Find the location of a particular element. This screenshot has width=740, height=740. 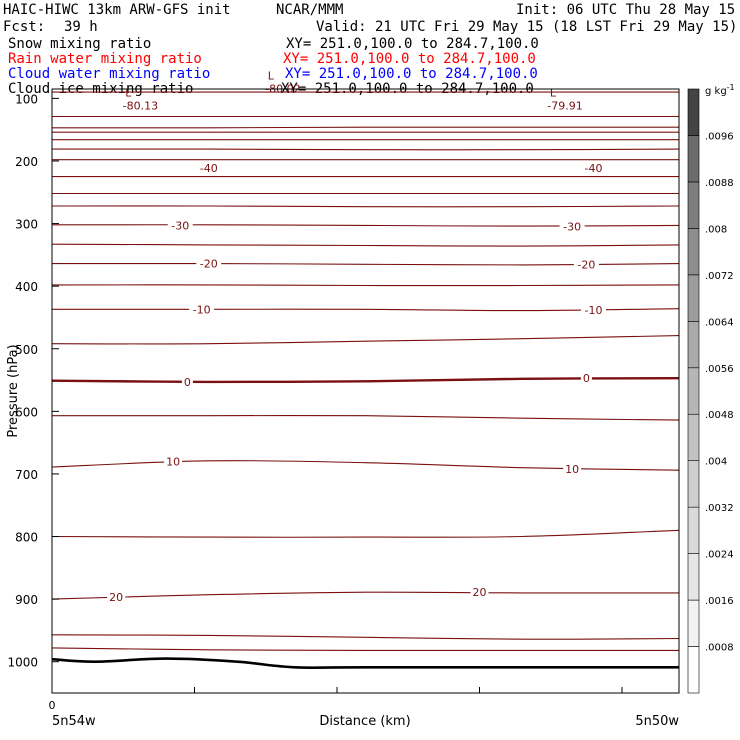

distance-axis: 0 is located at coordinates (336, 699).